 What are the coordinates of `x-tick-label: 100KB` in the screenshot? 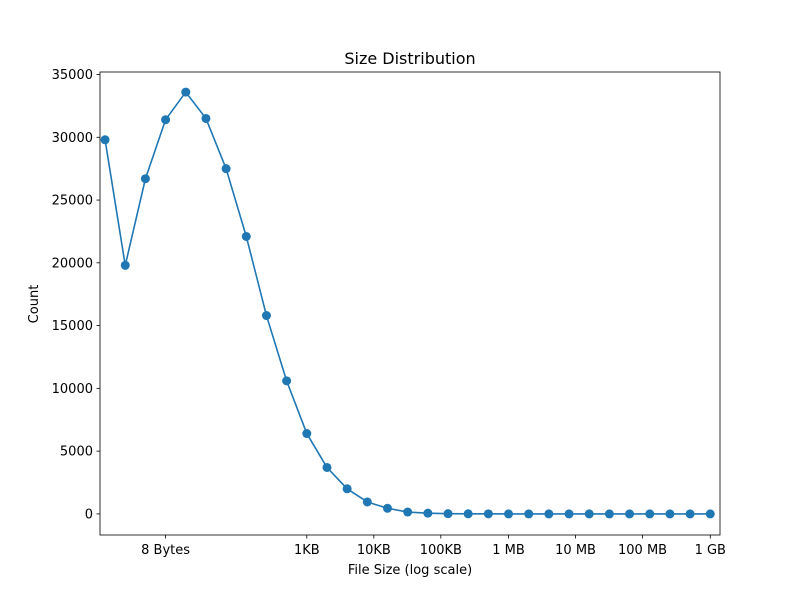 It's located at (441, 550).